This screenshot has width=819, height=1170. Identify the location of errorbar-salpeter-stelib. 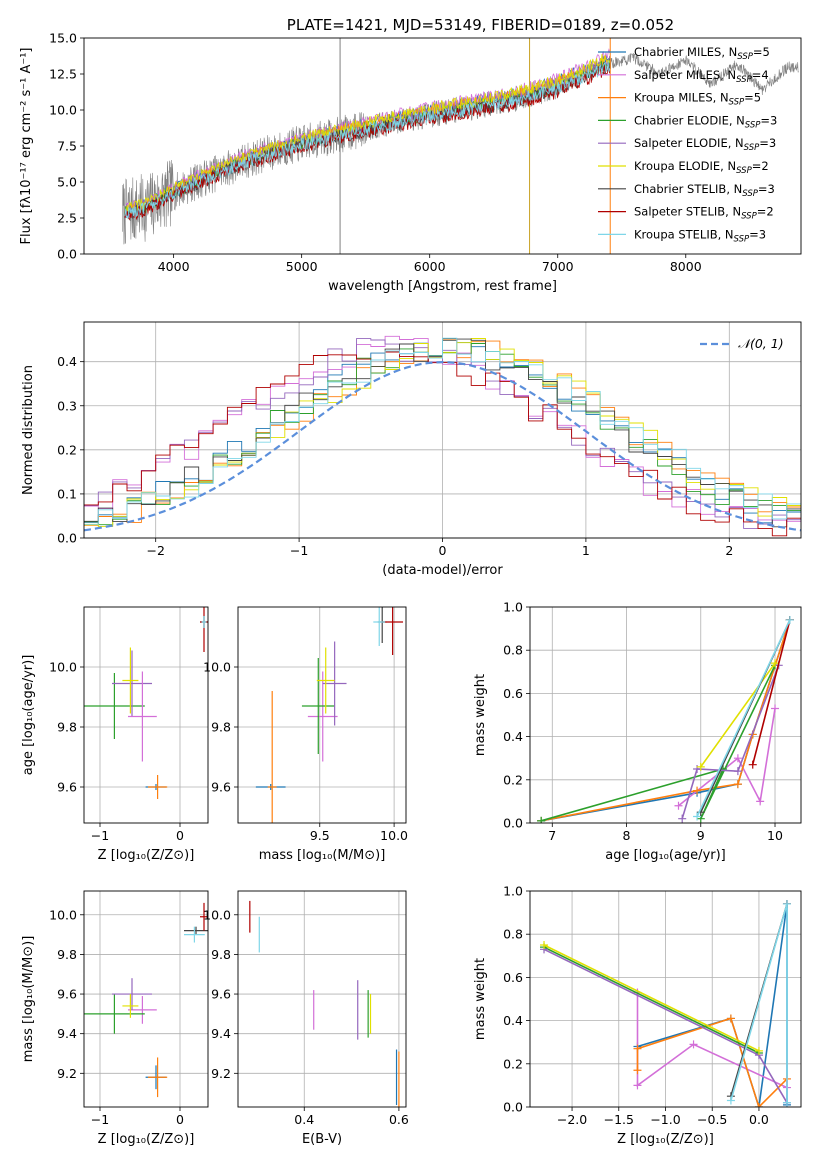
(393, 631).